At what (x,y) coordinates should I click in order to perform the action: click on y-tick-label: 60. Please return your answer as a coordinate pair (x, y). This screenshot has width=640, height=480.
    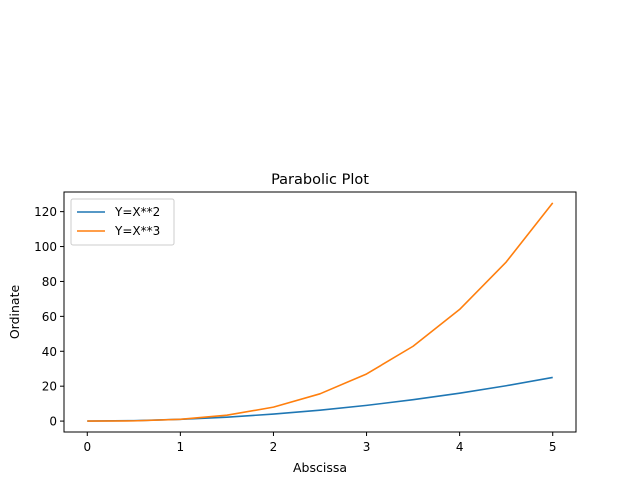
    Looking at the image, I should click on (49, 317).